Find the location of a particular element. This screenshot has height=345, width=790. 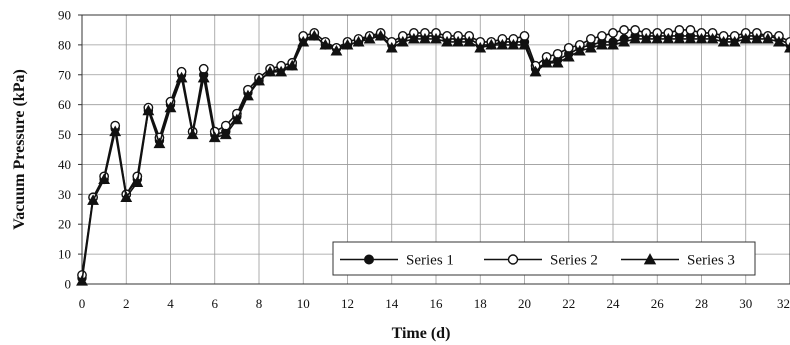

legend-label: Series 2 is located at coordinates (574, 261).